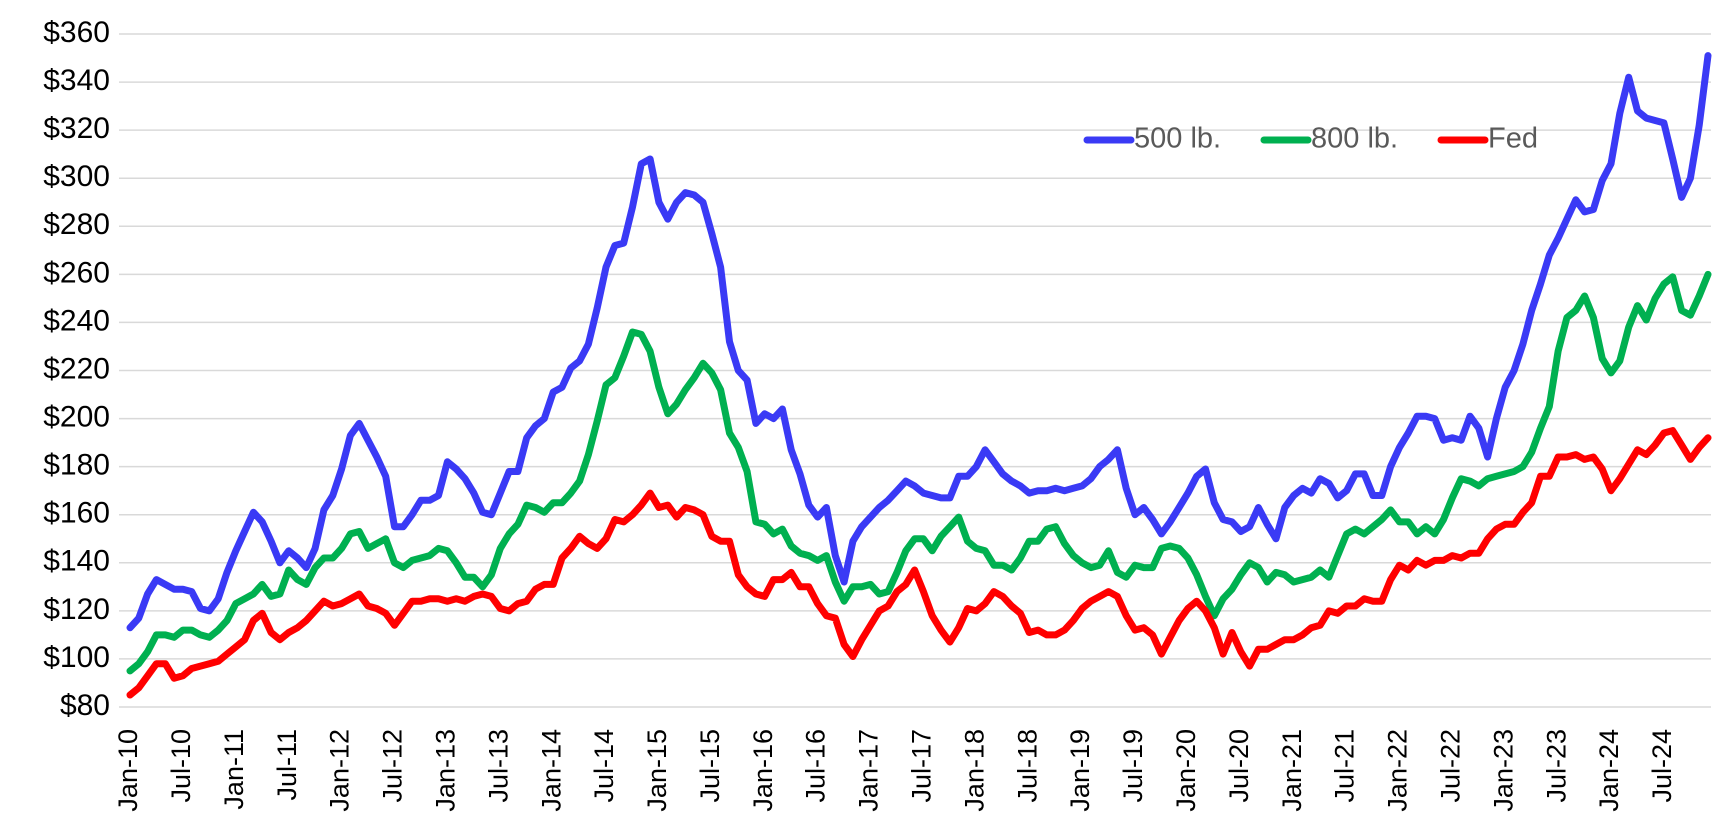 This screenshot has width=1722, height=829. What do you see at coordinates (76, 128) in the screenshot?
I see `y-tick-label: $320` at bounding box center [76, 128].